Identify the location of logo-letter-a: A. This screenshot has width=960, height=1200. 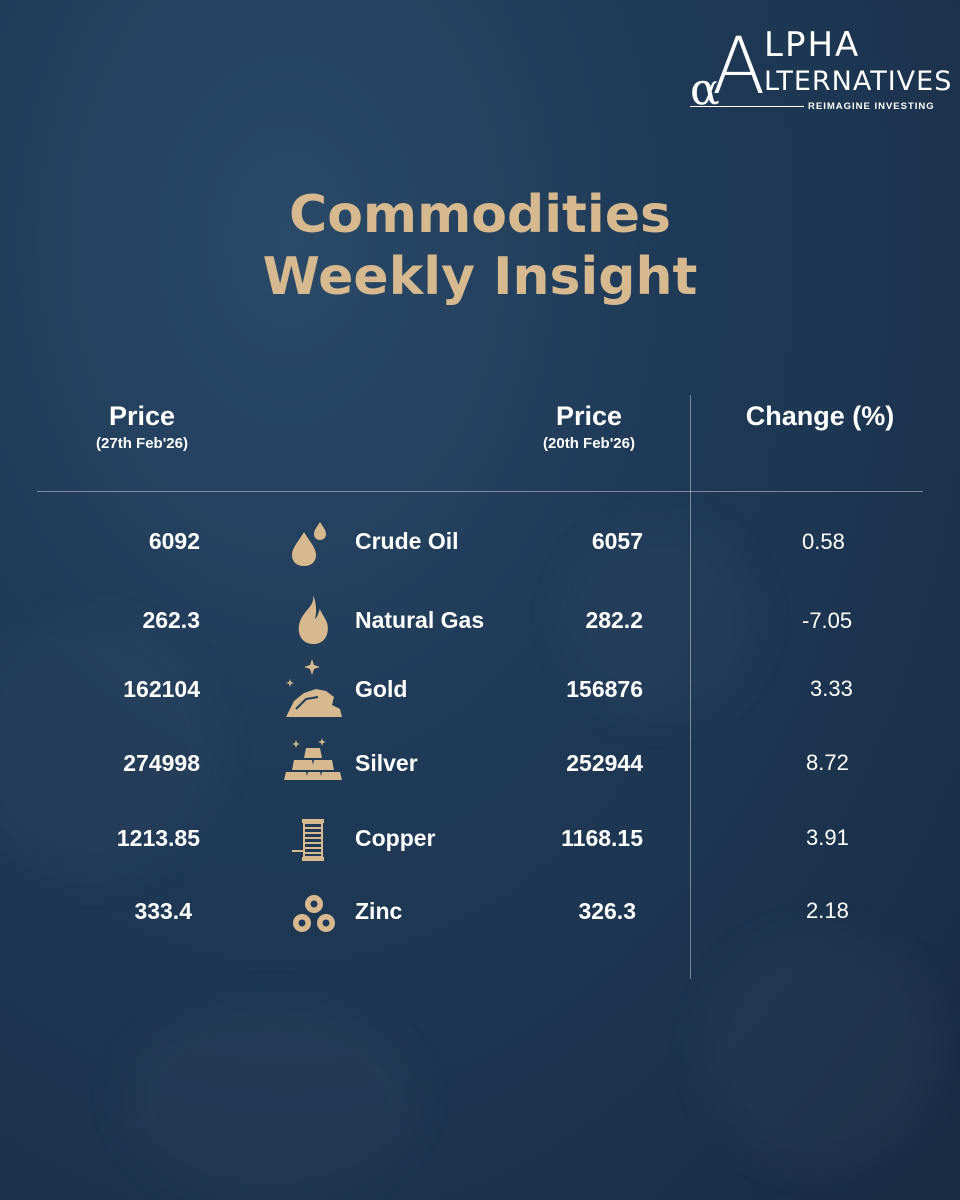
(739, 67).